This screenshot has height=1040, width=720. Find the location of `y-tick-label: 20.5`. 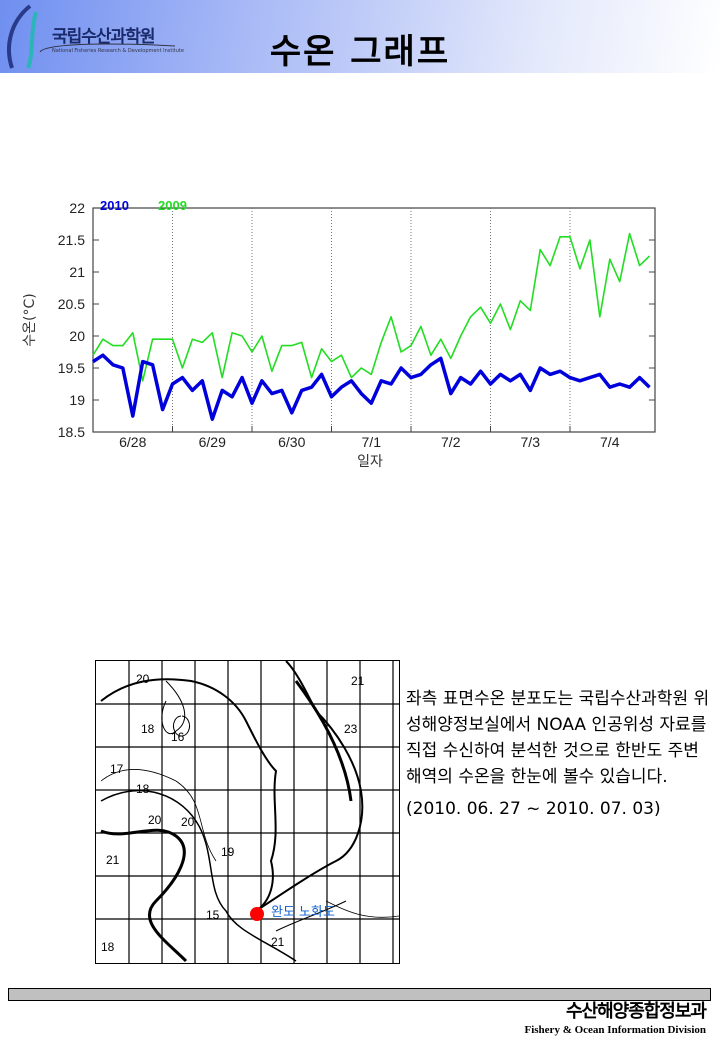

y-tick-label: 20.5 is located at coordinates (71, 304).